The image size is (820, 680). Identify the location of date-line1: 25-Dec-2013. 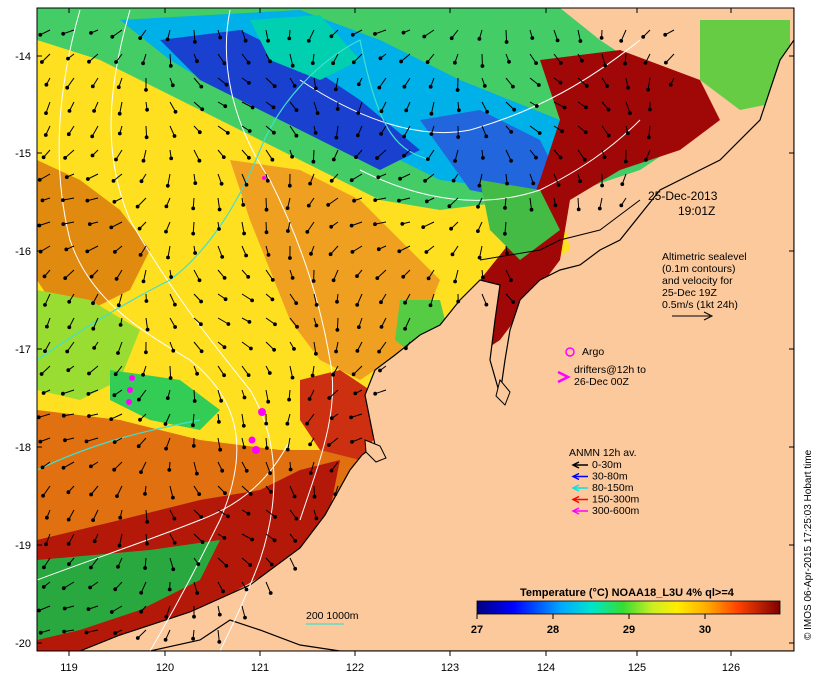
(683, 196).